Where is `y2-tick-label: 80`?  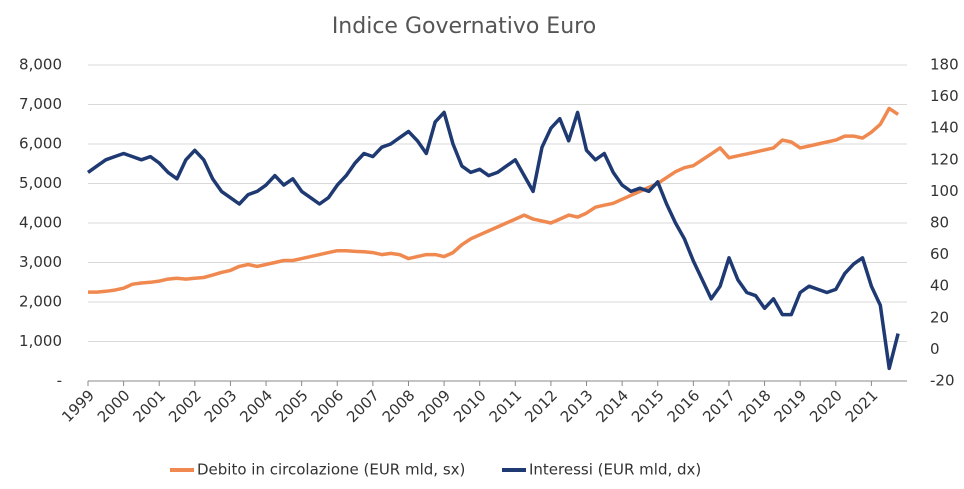 y2-tick-label: 80 is located at coordinates (939, 223).